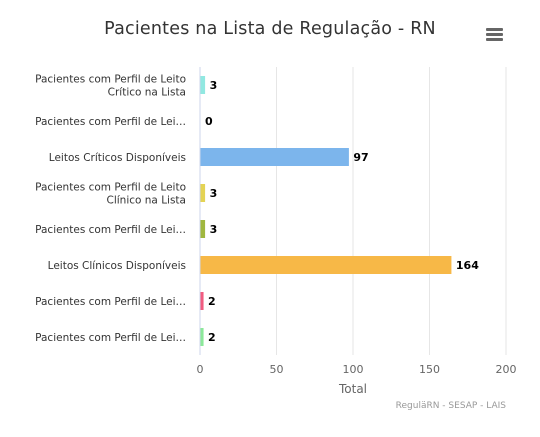  I want to click on chart-title: Pacientes na Lista de Regulação - RN, so click(270, 29).